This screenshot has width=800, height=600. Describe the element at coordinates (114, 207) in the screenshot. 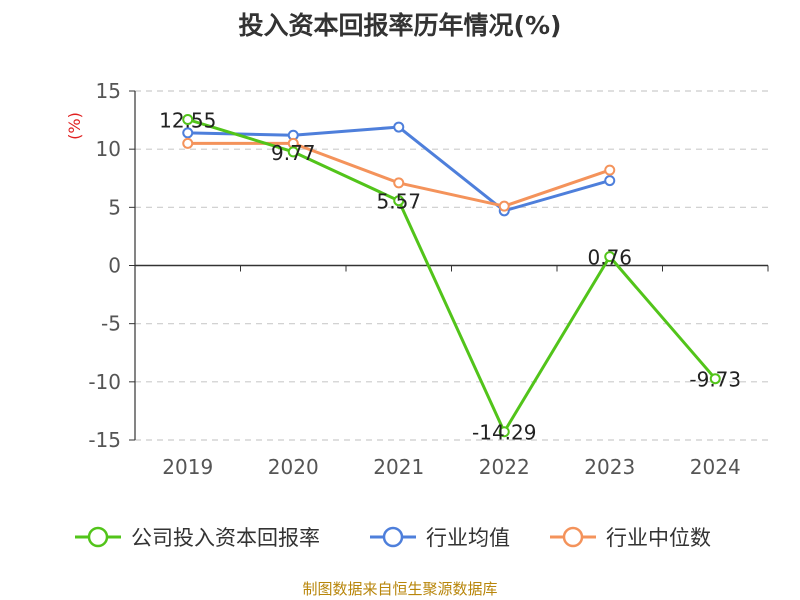

I see `y-tick-label: 5` at that location.